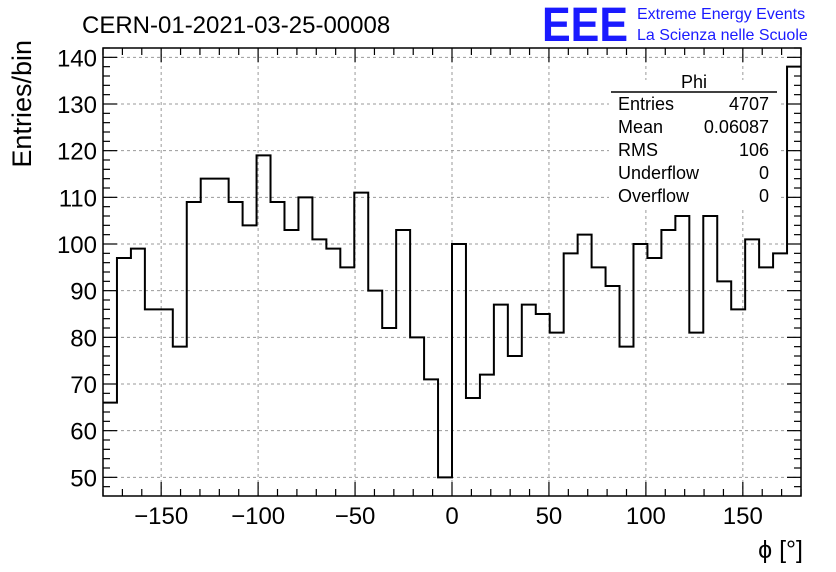 This screenshot has width=836, height=572. What do you see at coordinates (258, 516) in the screenshot?
I see `x-tick-label: −100` at bounding box center [258, 516].